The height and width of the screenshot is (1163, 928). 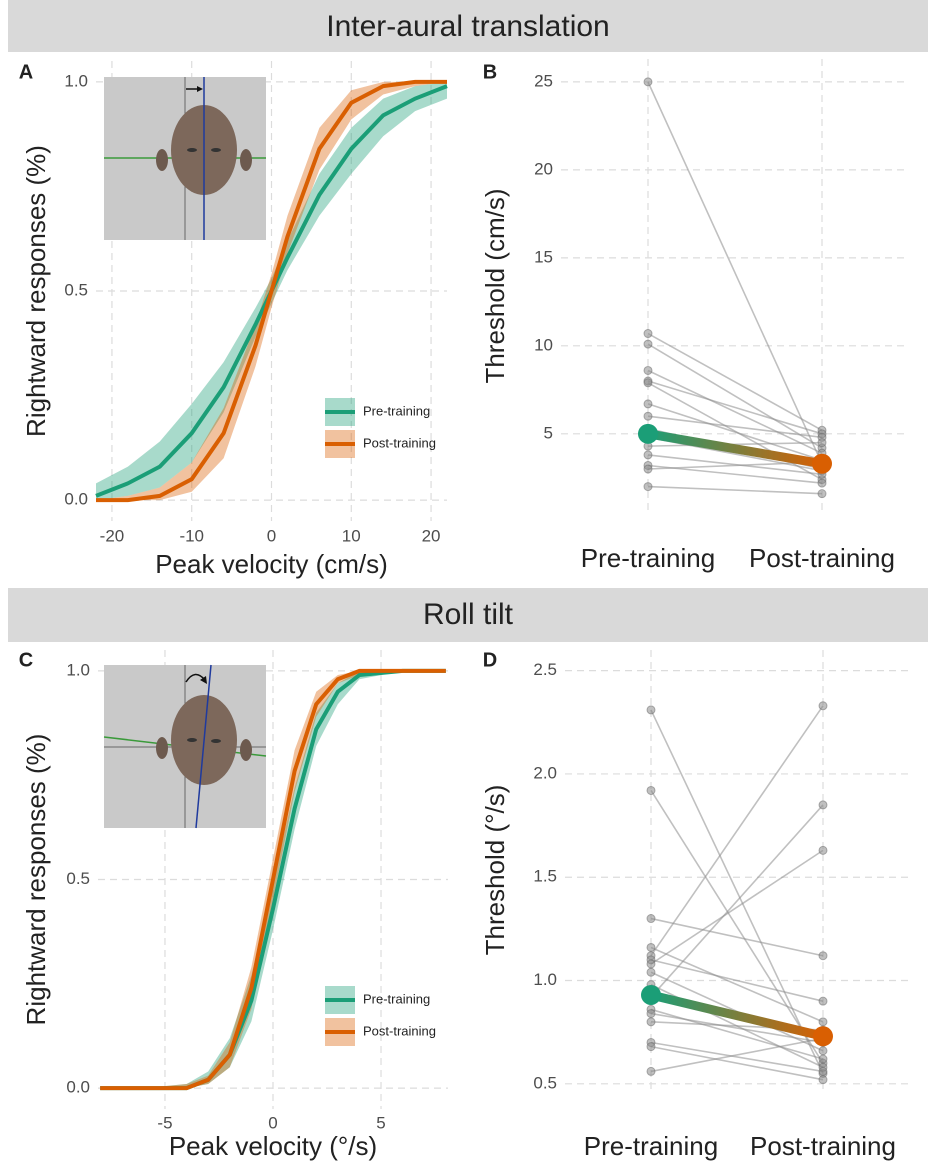 What do you see at coordinates (191, 535) in the screenshot?
I see `x-tick-label: -10` at bounding box center [191, 535].